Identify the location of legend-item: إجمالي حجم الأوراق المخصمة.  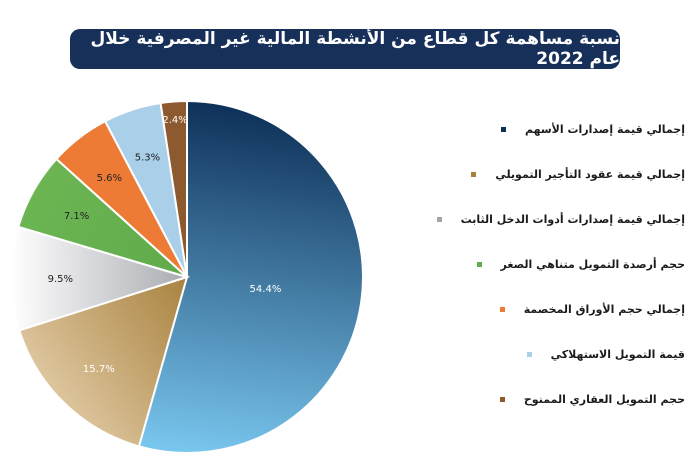
(542, 309).